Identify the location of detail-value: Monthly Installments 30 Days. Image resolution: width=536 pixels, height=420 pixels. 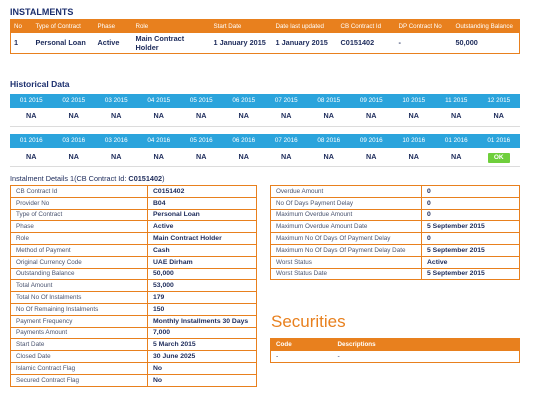
(202, 321).